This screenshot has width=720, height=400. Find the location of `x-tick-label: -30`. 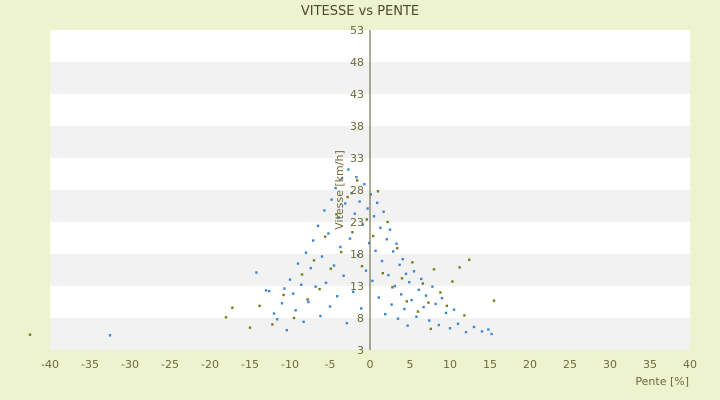

x-tick-label: -30 is located at coordinates (130, 364).